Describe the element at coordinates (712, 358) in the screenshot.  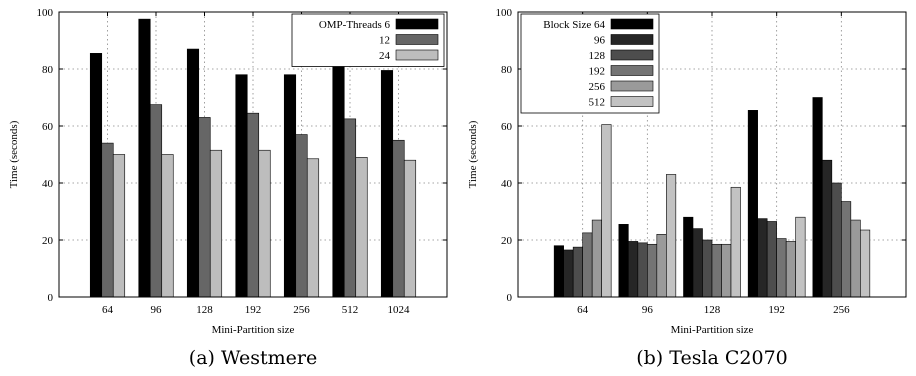
I see `figure-caption: (b) Tesla C2070` at that location.